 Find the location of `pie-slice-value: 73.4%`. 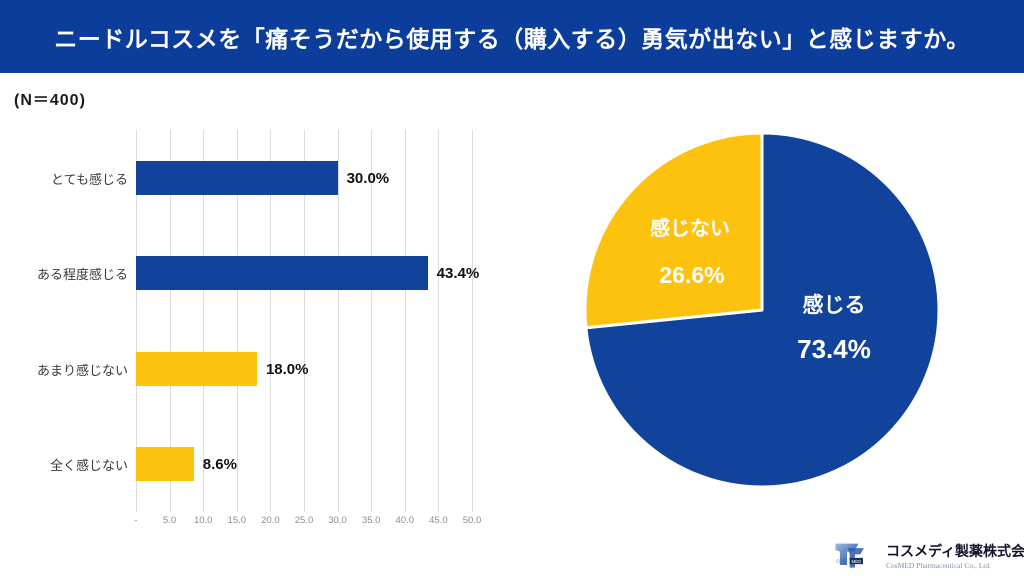

pie-slice-value: 73.4% is located at coordinates (834, 349).